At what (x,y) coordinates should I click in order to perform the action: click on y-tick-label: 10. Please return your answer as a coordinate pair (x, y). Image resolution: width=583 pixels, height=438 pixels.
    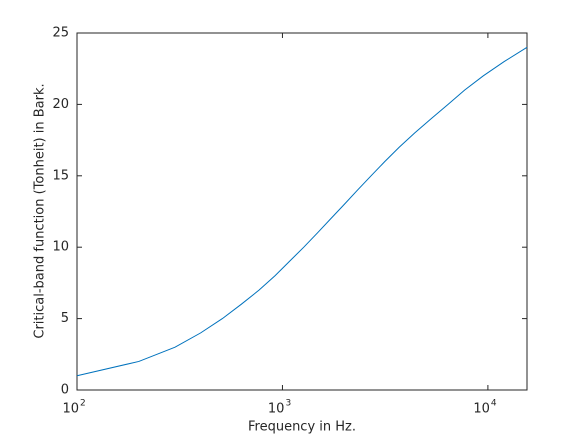
    Looking at the image, I should click on (60, 247).